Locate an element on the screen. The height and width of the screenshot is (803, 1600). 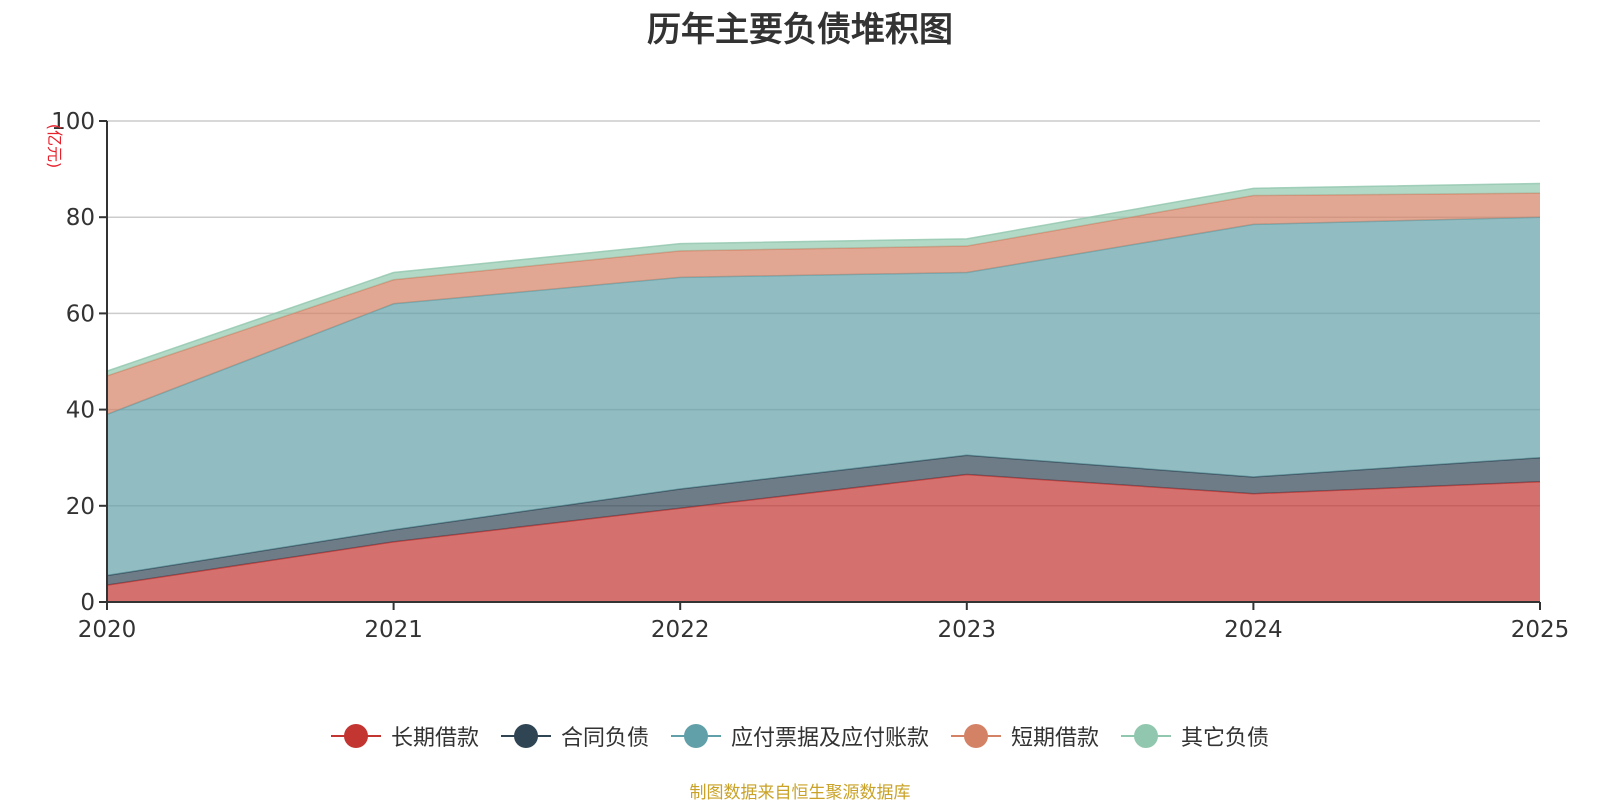
legend-item-contract-liabilities: 合同负债 is located at coordinates (574, 736).